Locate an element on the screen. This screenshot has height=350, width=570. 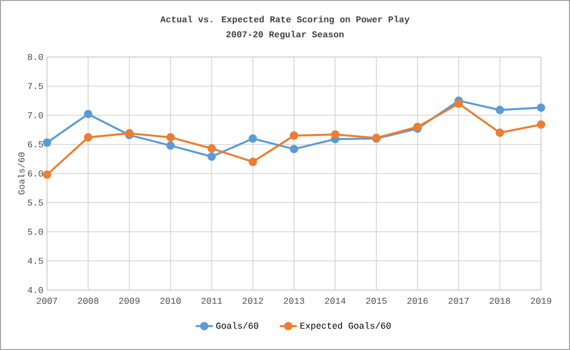
y-axis-title: Goals/60 is located at coordinates (21, 173).